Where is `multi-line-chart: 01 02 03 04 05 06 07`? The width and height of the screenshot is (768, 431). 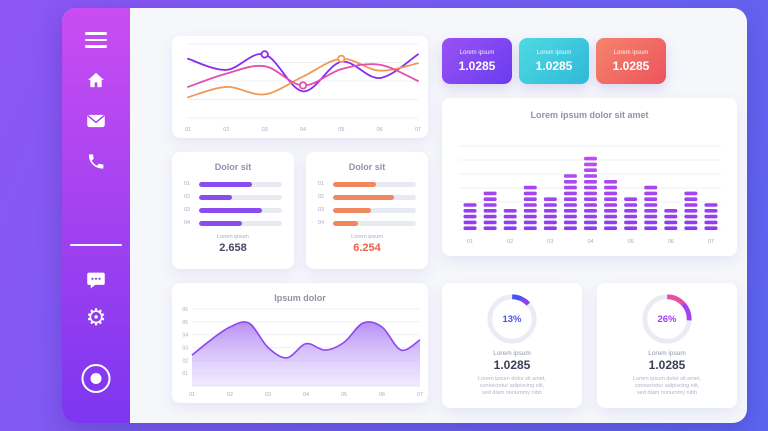 multi-line-chart: 01 02 03 04 05 06 07 is located at coordinates (303, 88).